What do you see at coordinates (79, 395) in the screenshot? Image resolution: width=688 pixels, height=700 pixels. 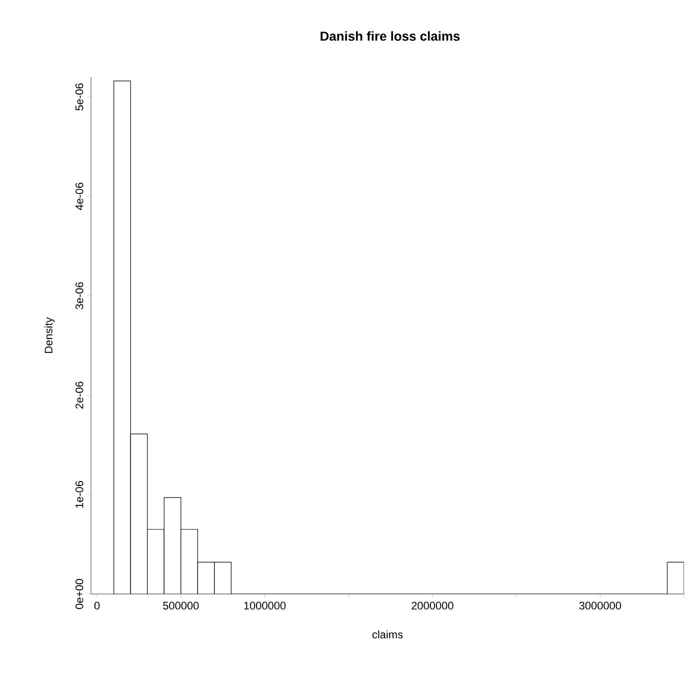 I see `y-tick-label: 2e-06` at bounding box center [79, 395].